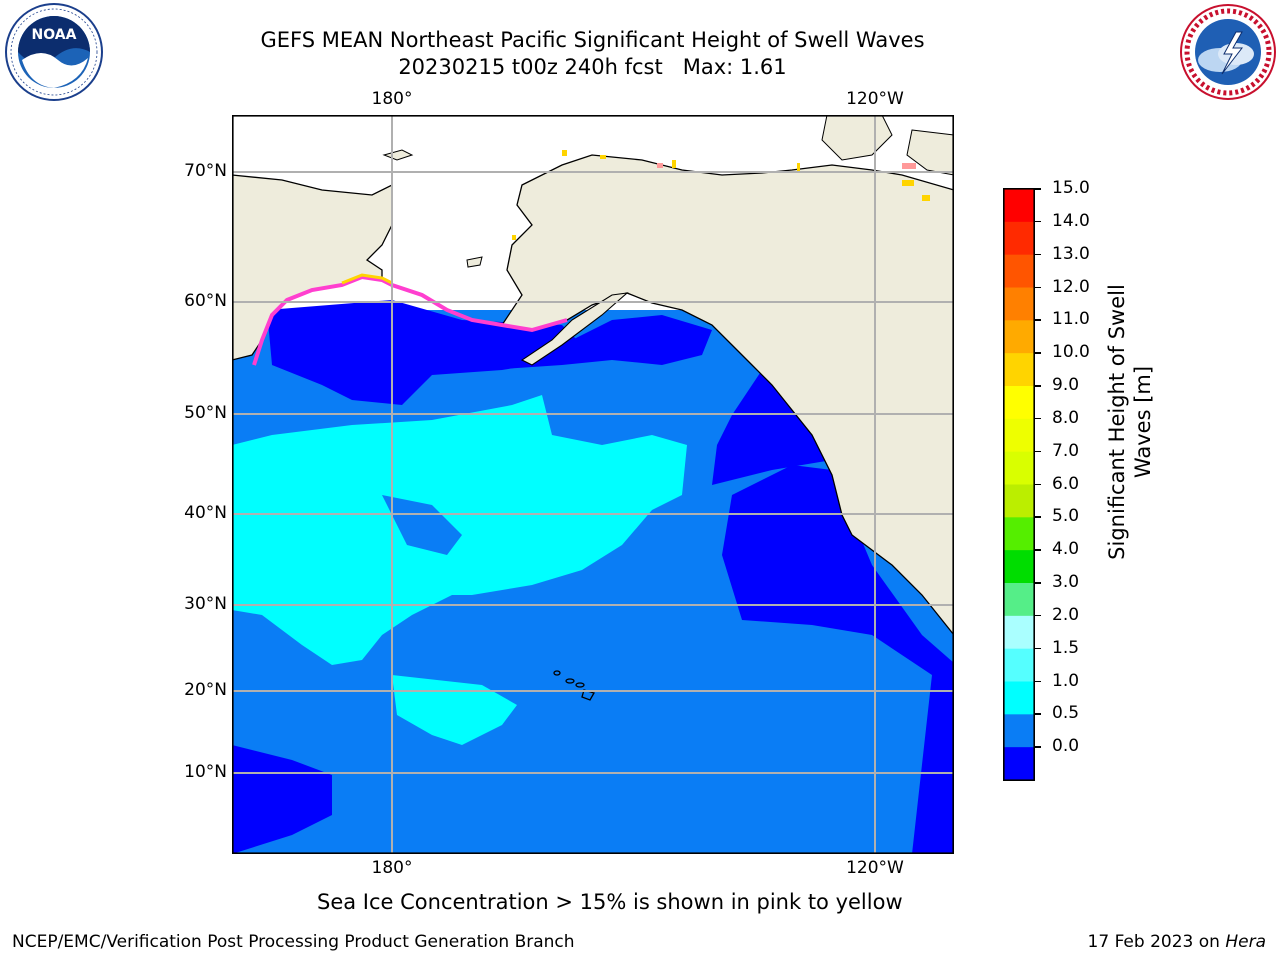 This screenshot has height=960, width=1280. What do you see at coordinates (54, 35) in the screenshot?
I see `noaa-logo-text: NOAA` at bounding box center [54, 35].